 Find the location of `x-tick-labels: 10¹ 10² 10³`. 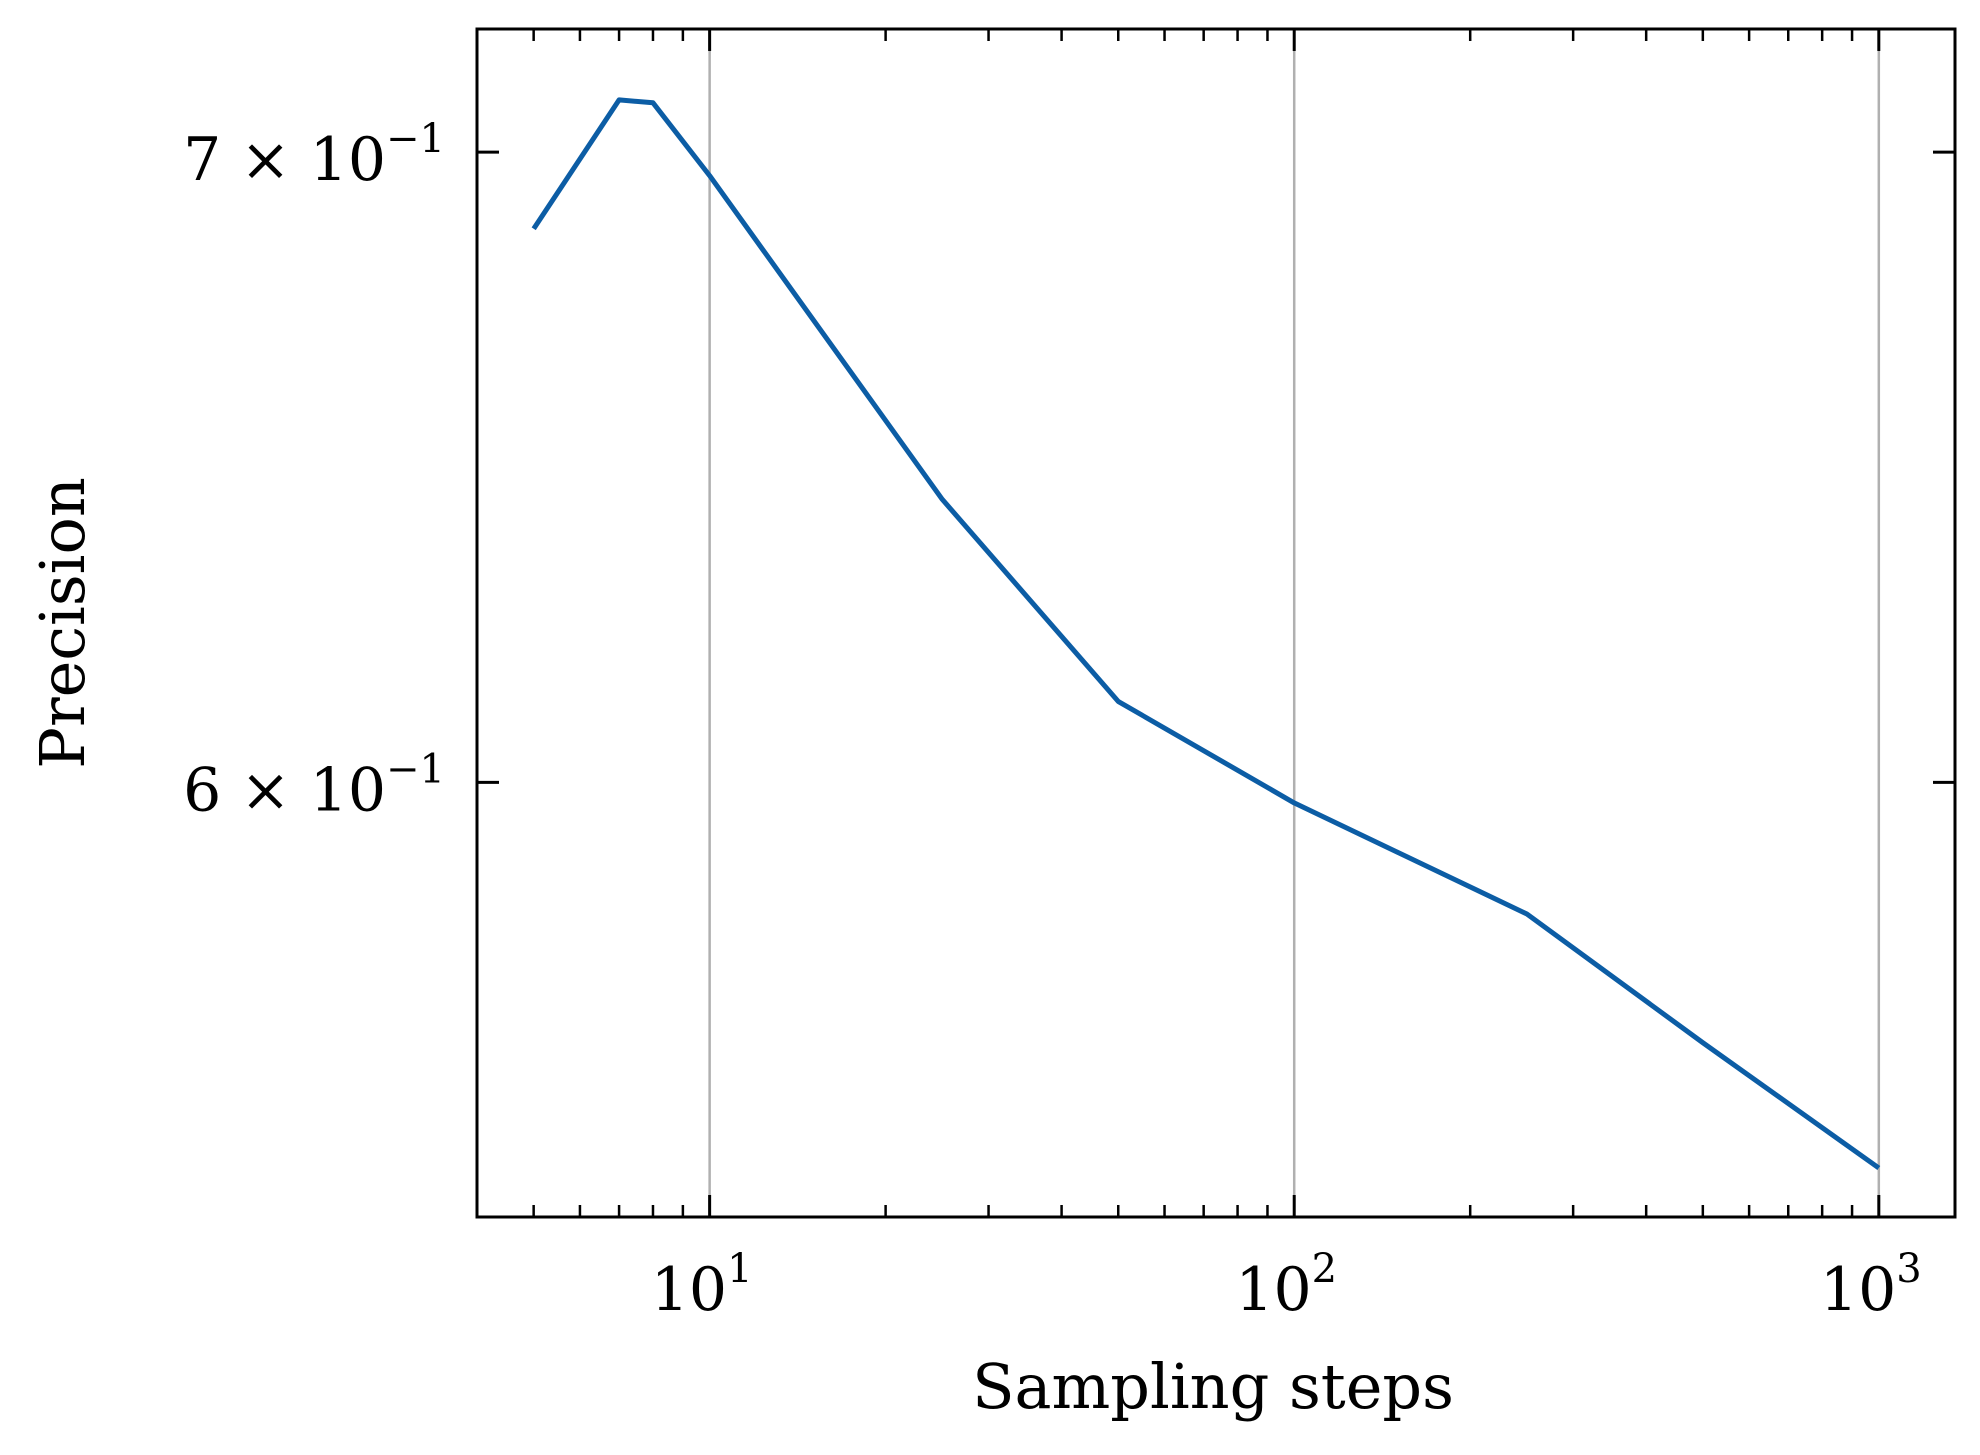

x-tick-labels: 10¹ 10² 10³ is located at coordinates (1286, 1285).